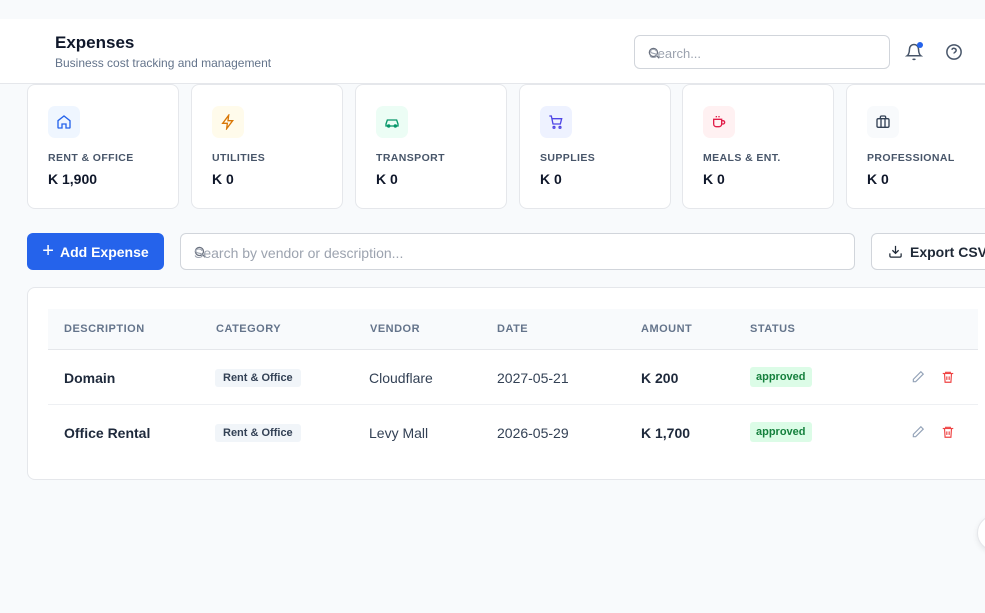 This screenshot has height=613, width=985. Describe the element at coordinates (773, 329) in the screenshot. I see `column-header: STATUS` at that location.